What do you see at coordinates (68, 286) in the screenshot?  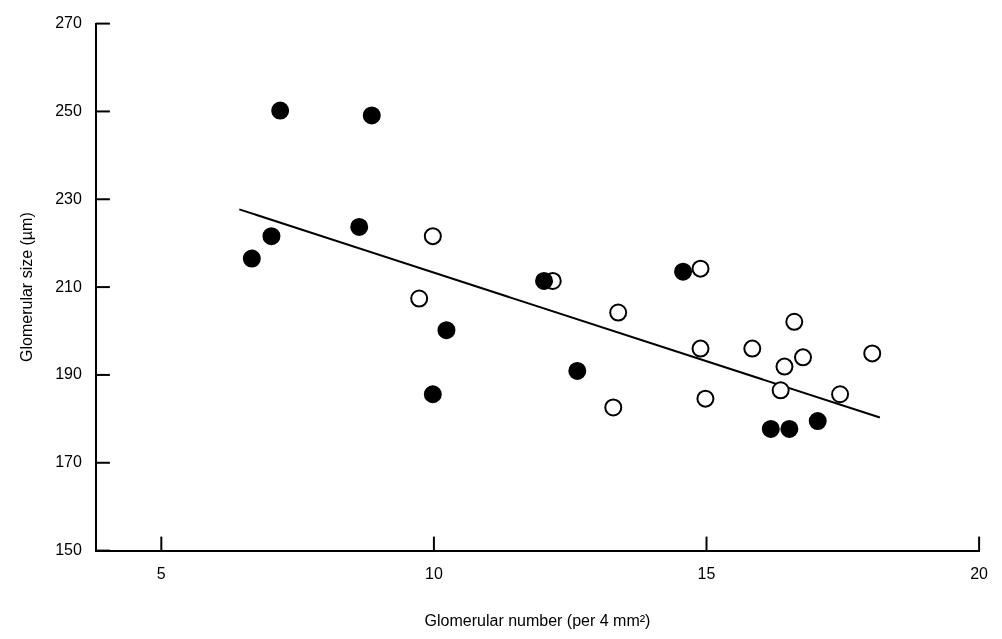 I see `y-tick-label: 210` at bounding box center [68, 286].